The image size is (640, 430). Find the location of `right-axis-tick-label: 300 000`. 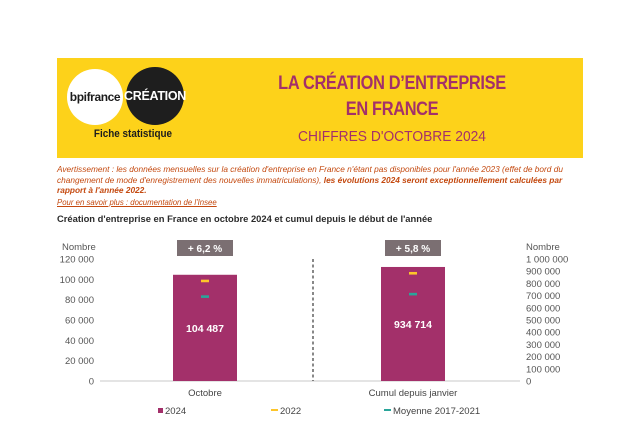

right-axis-tick-label: 300 000 is located at coordinates (543, 345).